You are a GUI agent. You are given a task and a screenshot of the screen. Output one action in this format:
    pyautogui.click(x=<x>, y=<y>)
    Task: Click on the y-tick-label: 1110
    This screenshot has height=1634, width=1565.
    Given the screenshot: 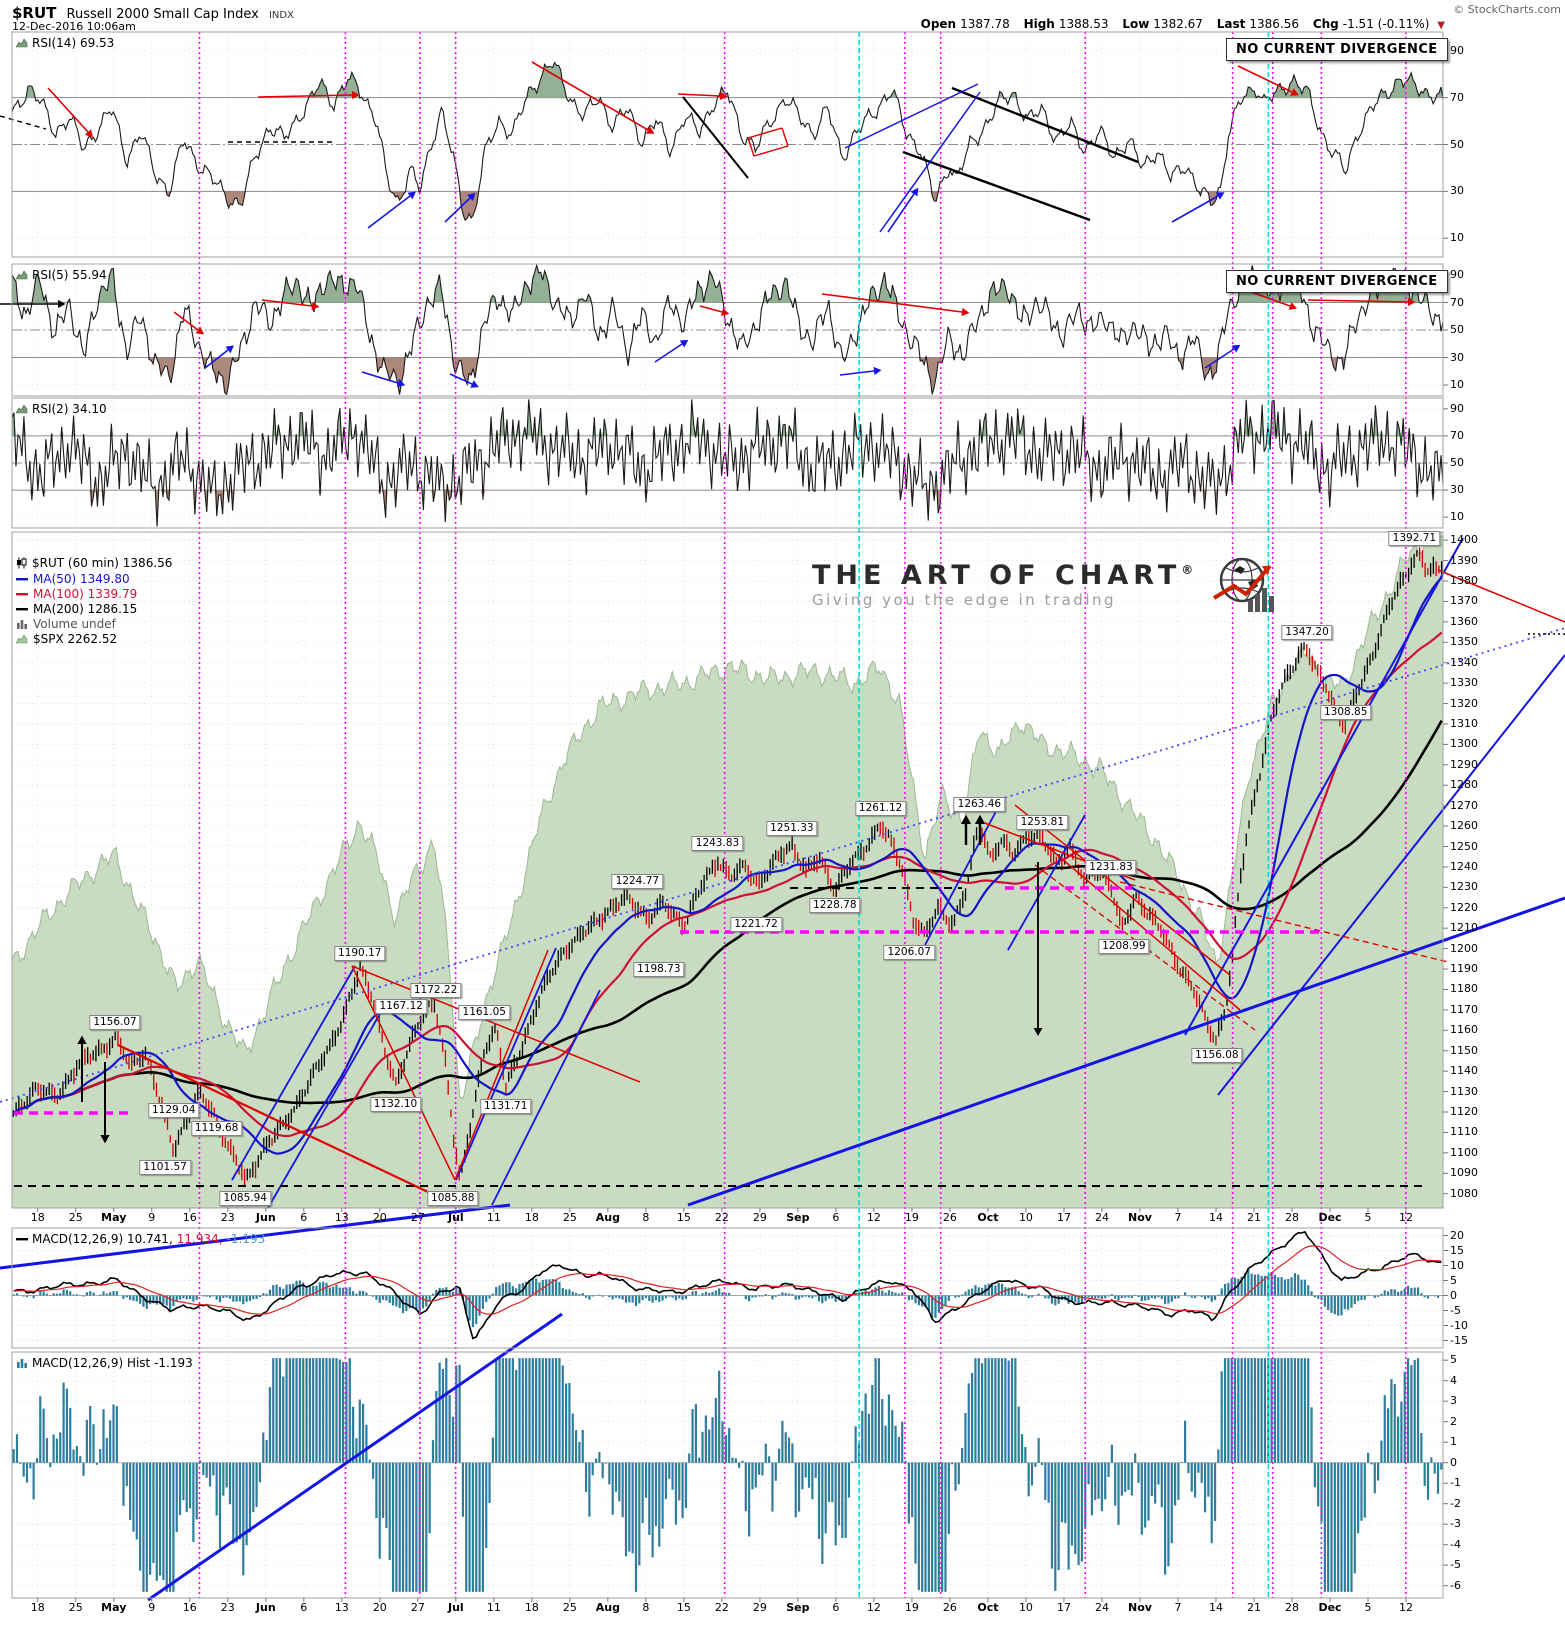 What is the action you would take?
    pyautogui.click(x=1464, y=1132)
    